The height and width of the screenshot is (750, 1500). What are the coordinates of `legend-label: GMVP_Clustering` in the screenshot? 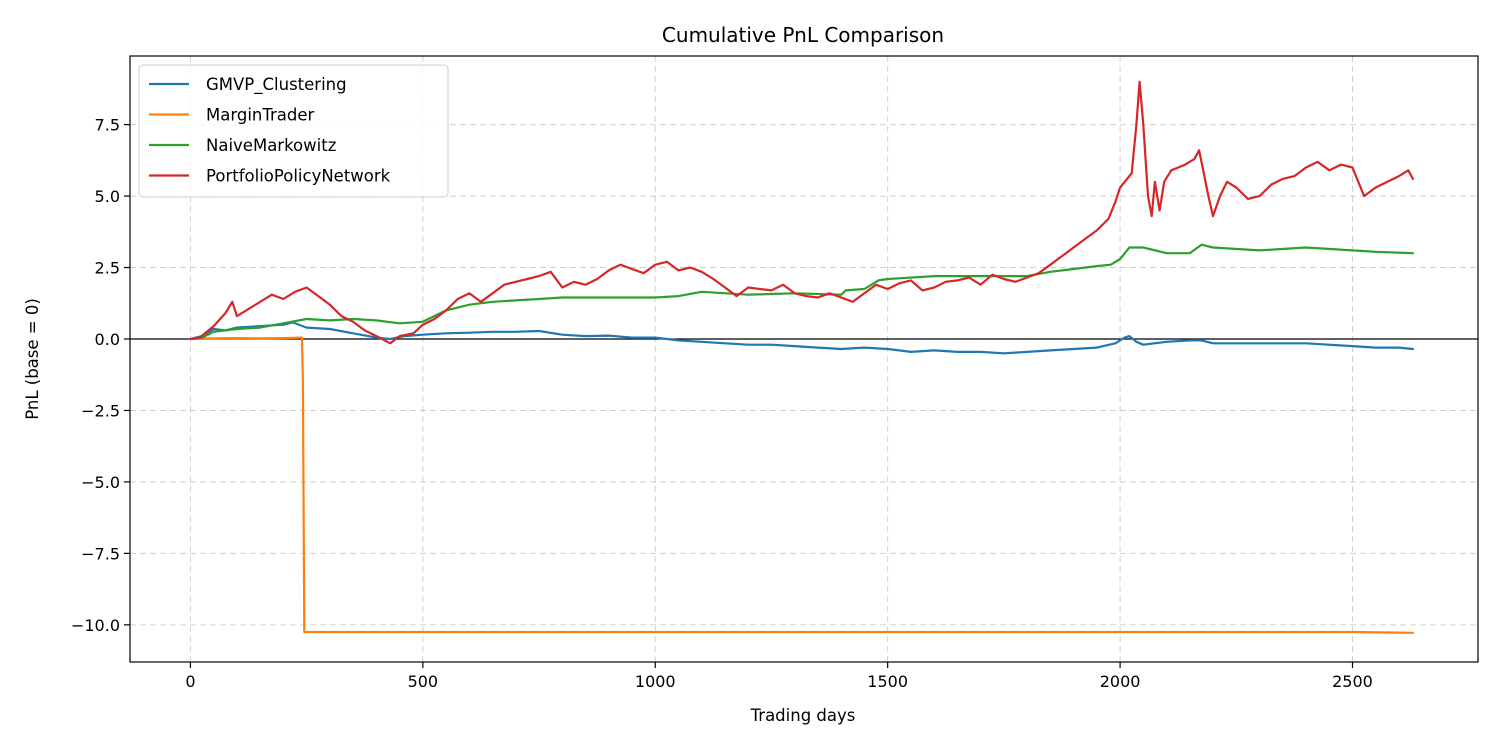 It's located at (276, 85).